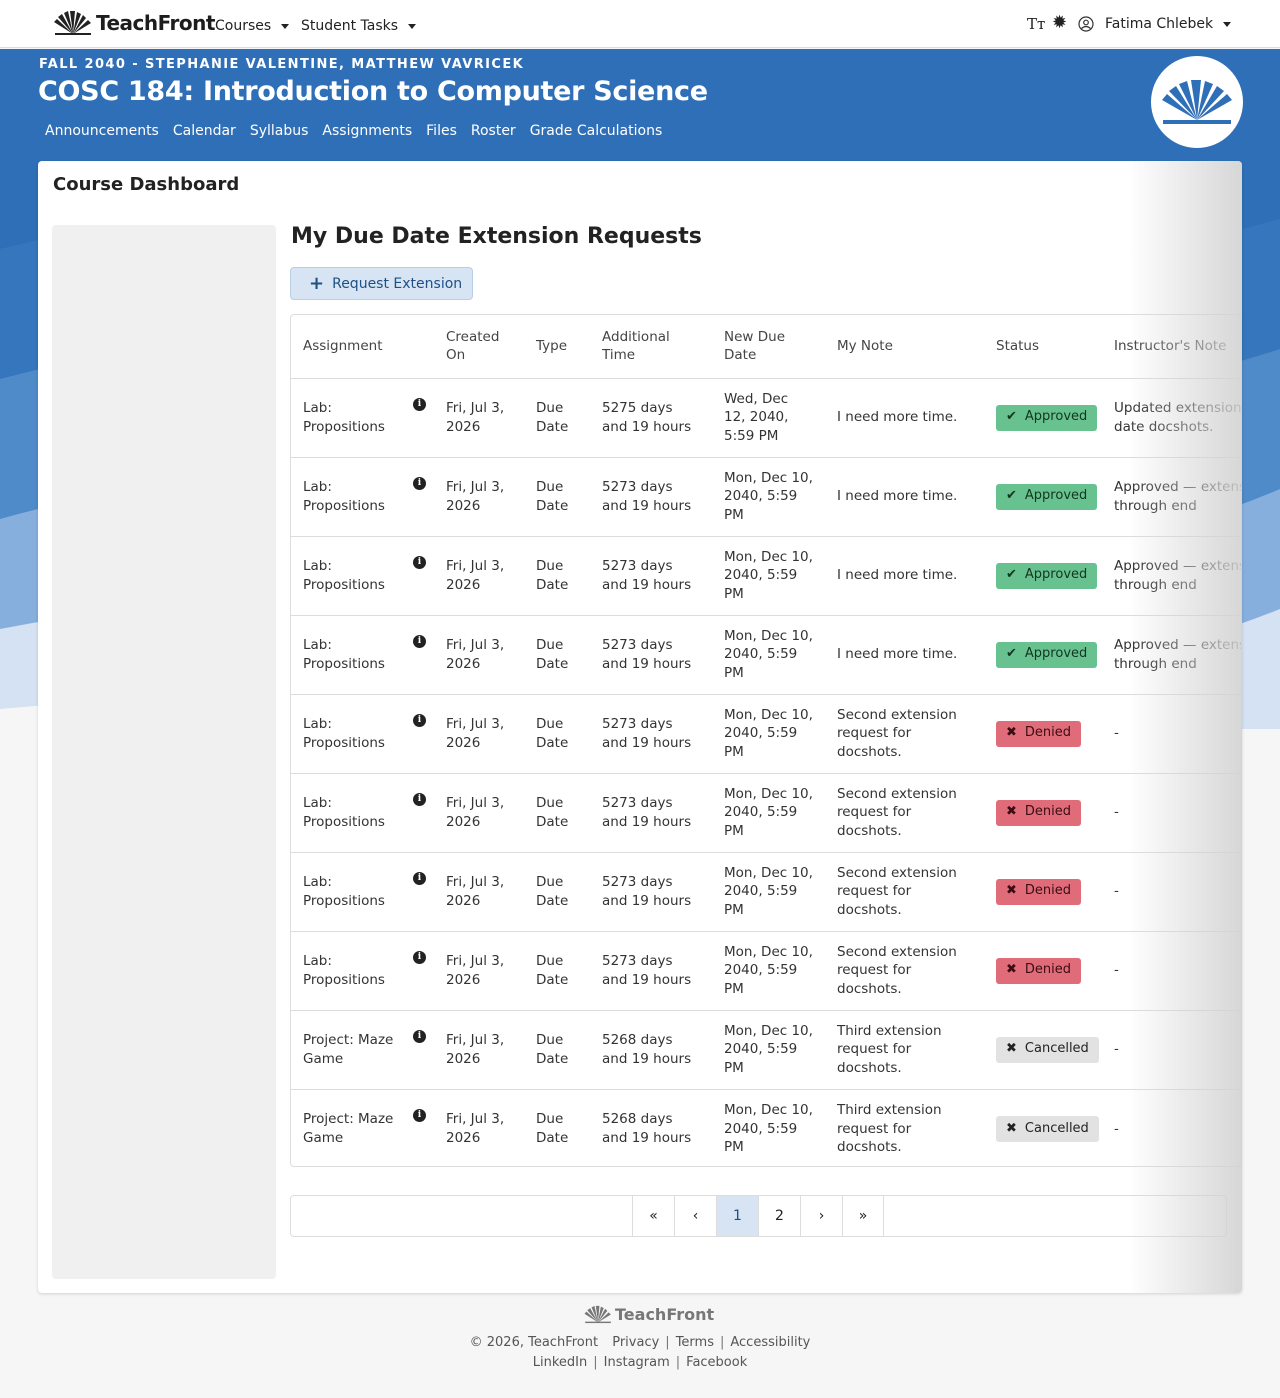 This screenshot has width=1280, height=1398. Describe the element at coordinates (1197, 102) in the screenshot. I see `course-logo` at that location.